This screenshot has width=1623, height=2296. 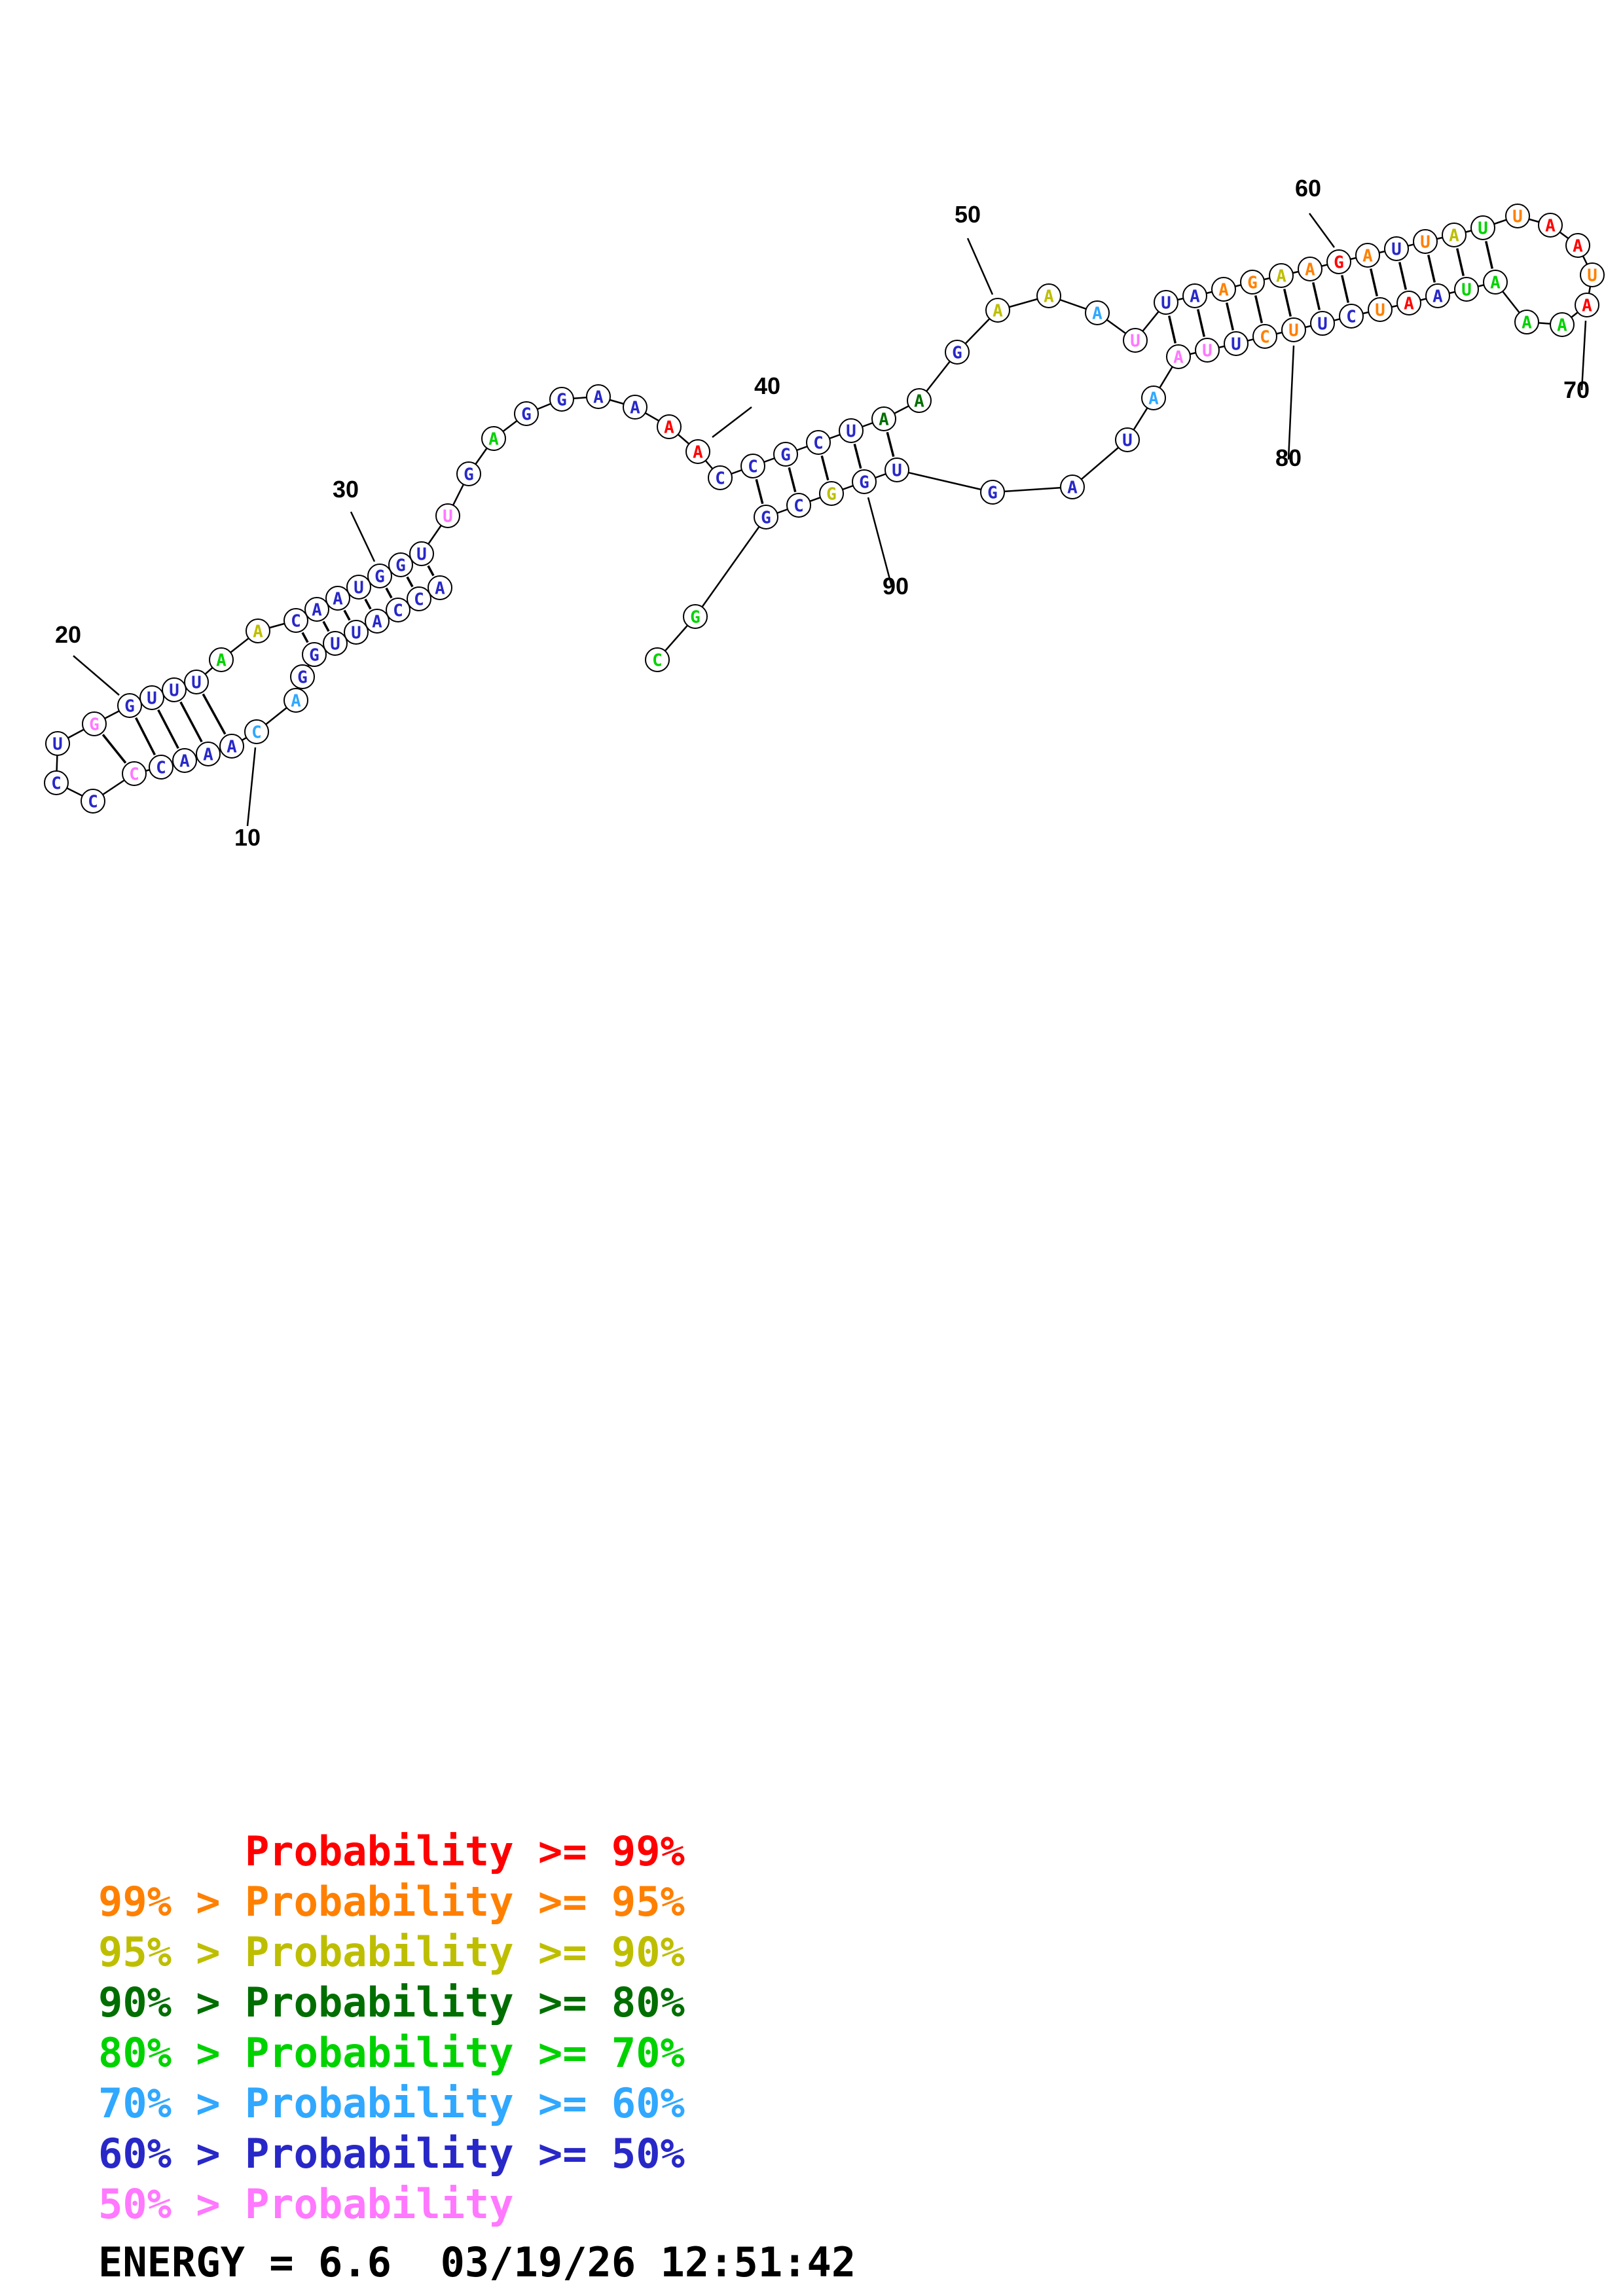 I want to click on legend-line: 90% > Probability >= 80%, so click(x=391, y=2002).